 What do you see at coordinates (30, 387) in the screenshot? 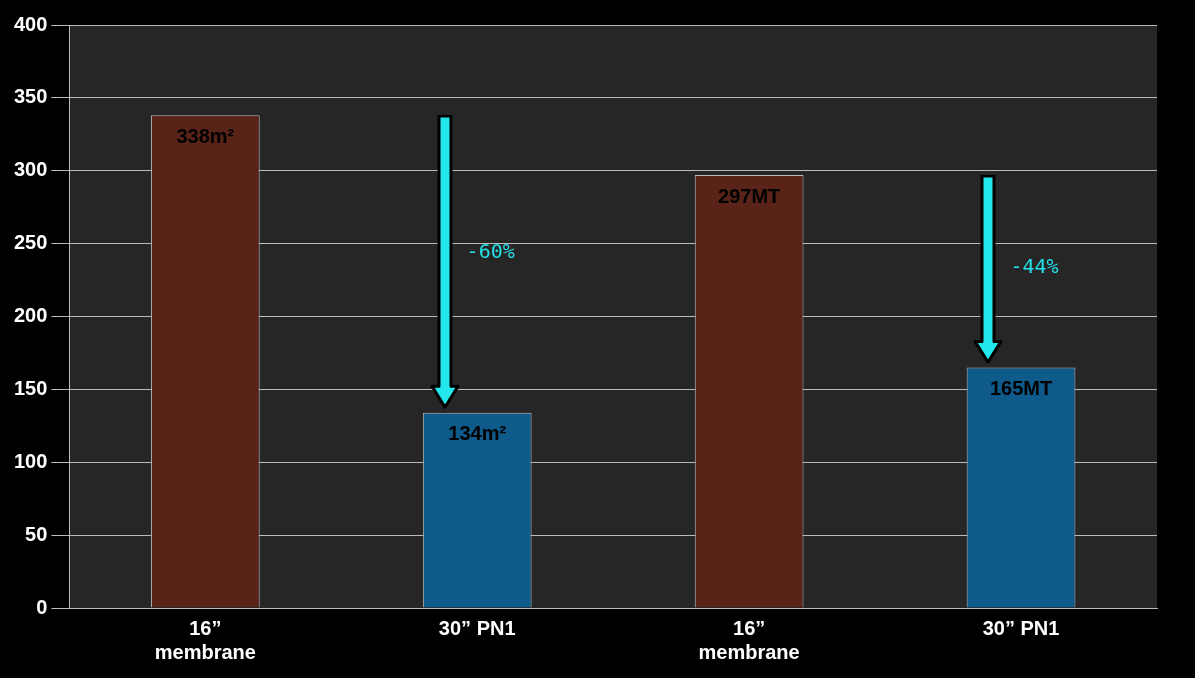
I see `y-tick-label: 150` at bounding box center [30, 387].